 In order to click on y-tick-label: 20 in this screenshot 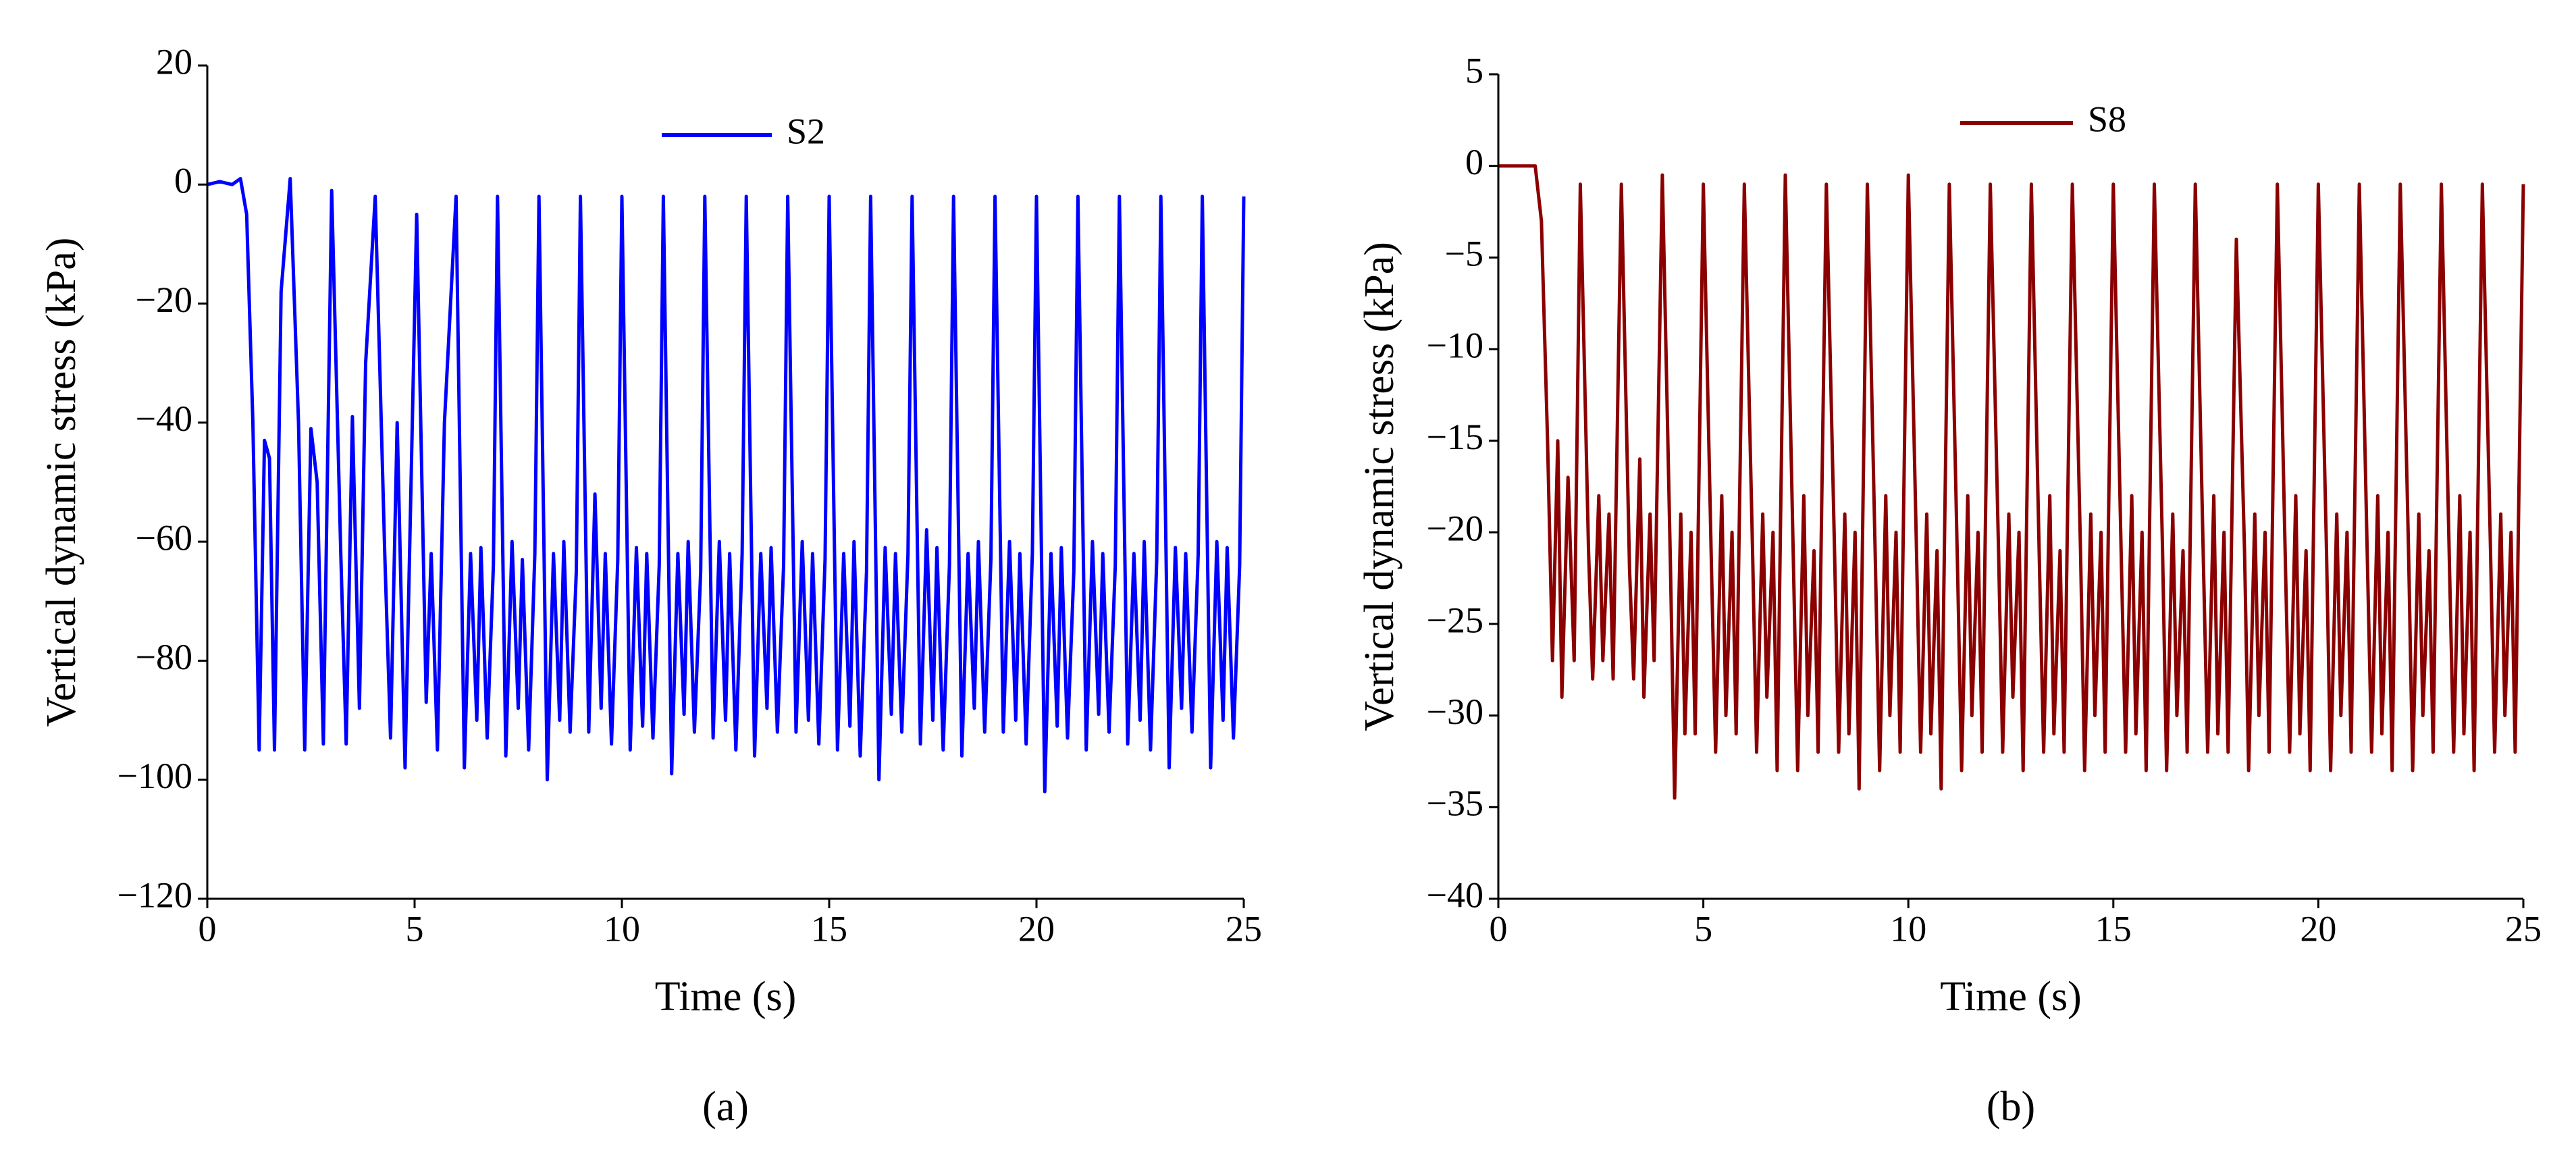, I will do `click(174, 61)`.